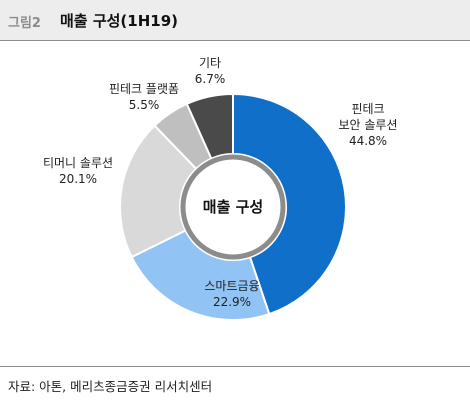 The image size is (470, 401). I want to click on figure-title: 매출 구성(1H19), so click(119, 21).